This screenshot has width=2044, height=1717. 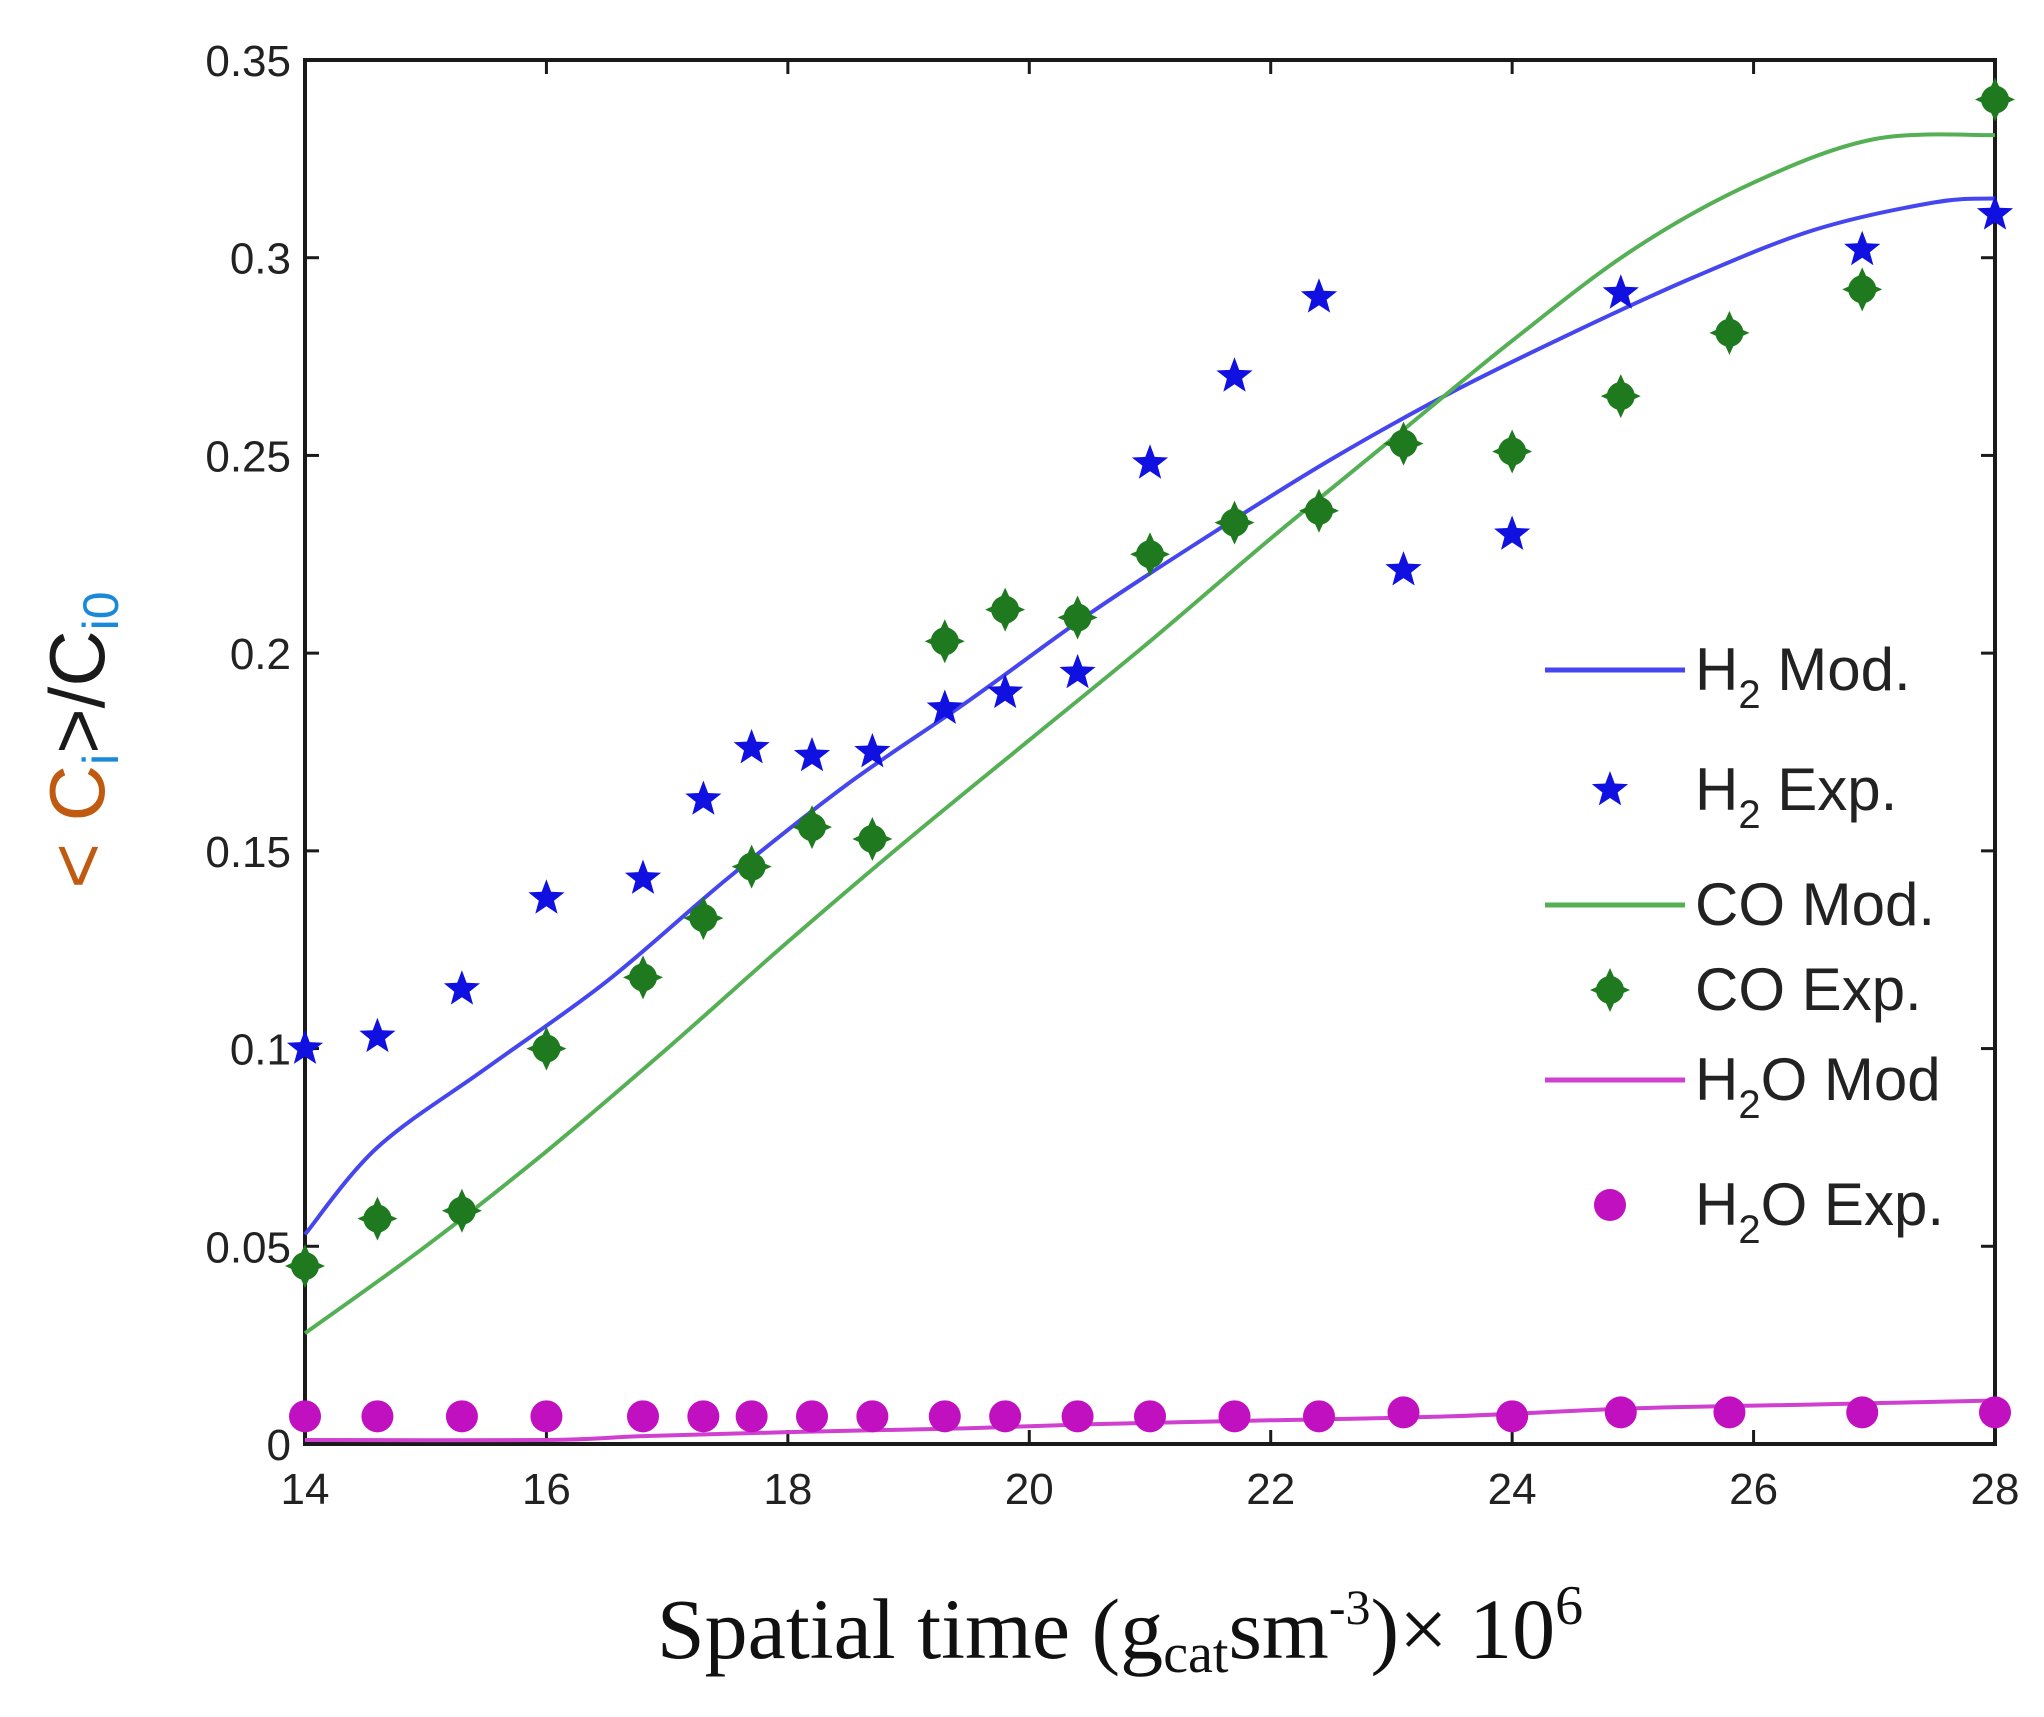 I want to click on legend-item-h2o-exp: H2O Exp., so click(x=1769, y=1211).